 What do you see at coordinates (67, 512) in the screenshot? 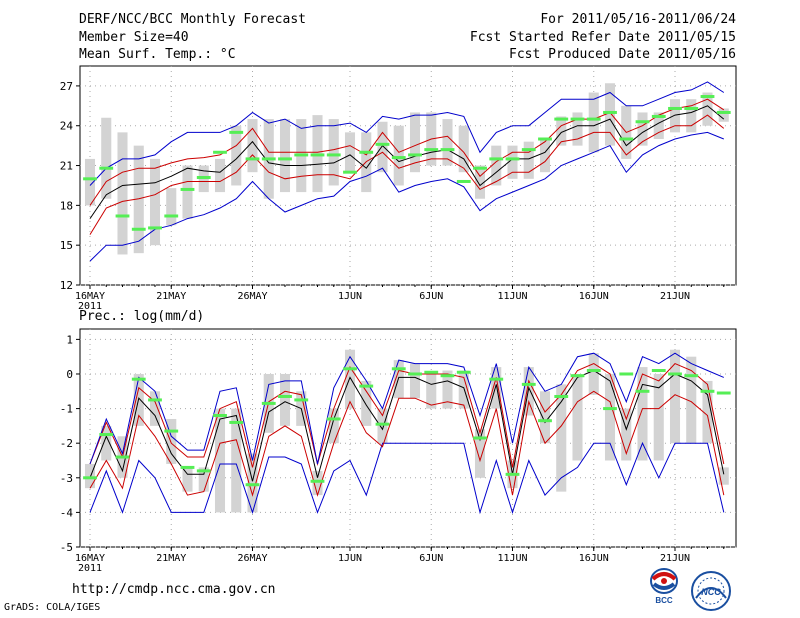
I see `prec-ytick-label: -4` at bounding box center [67, 512].